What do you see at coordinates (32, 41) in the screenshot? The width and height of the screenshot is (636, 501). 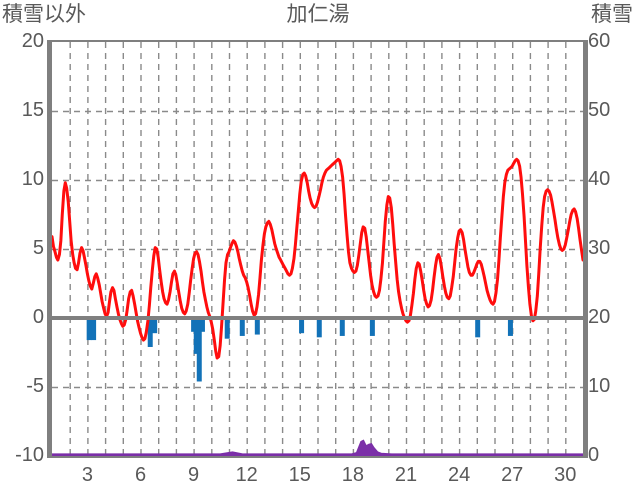 I see `left-tick-label: 20` at bounding box center [32, 41].